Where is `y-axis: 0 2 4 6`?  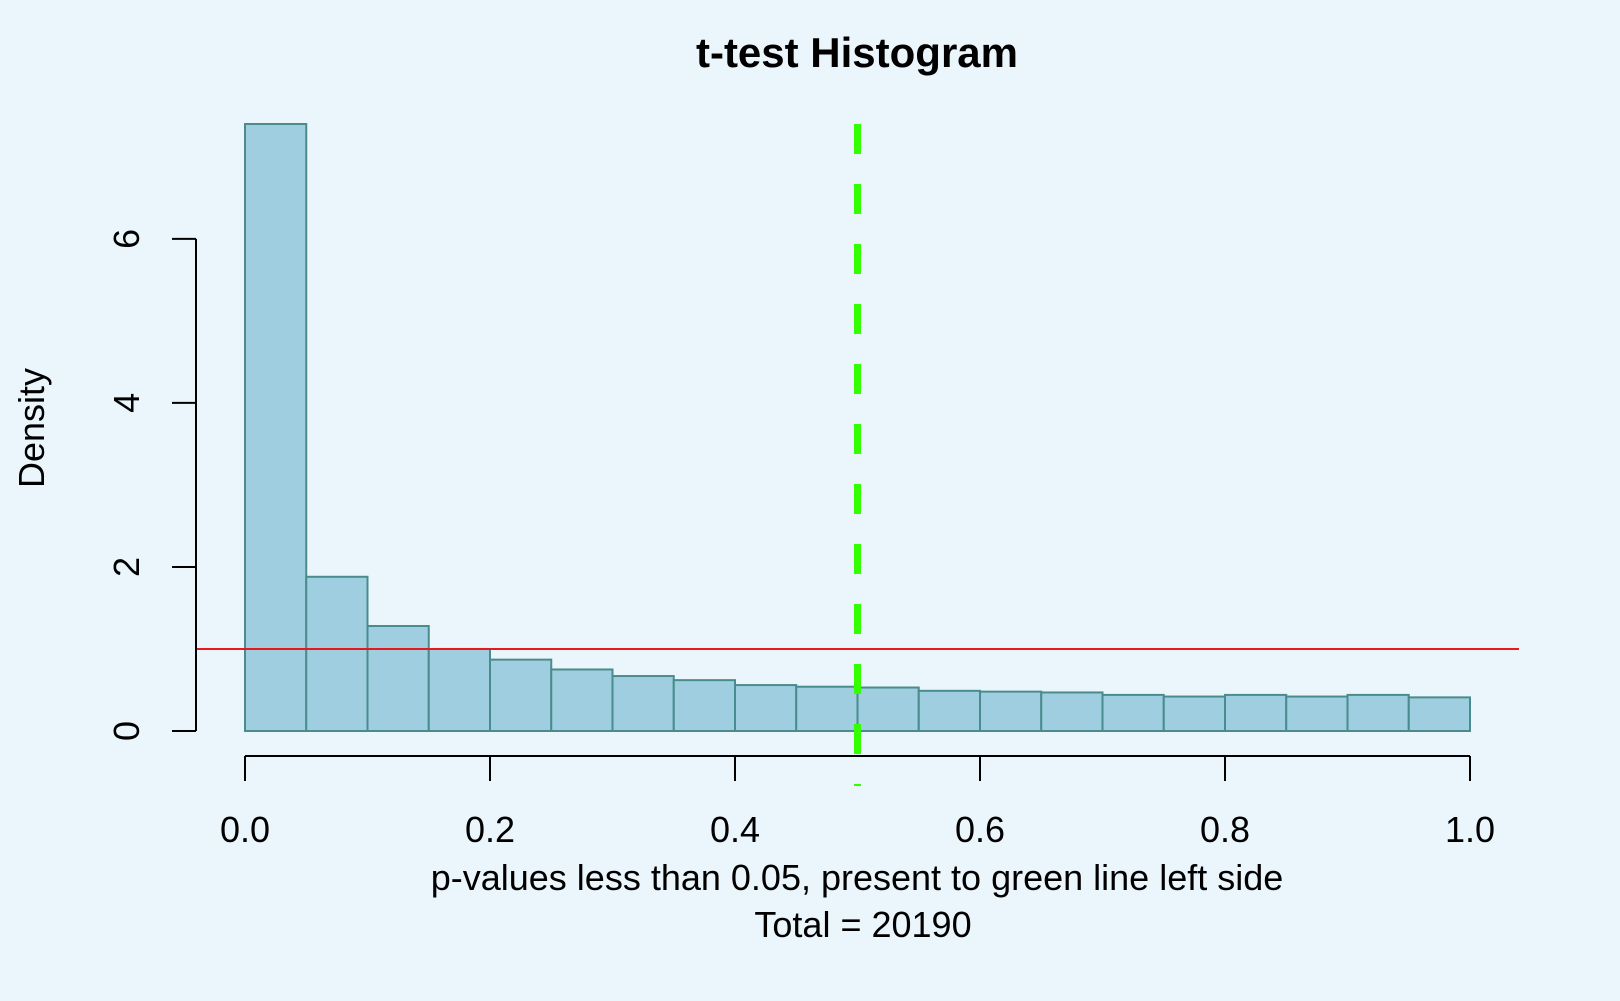 y-axis: 0 2 4 6 is located at coordinates (151, 485).